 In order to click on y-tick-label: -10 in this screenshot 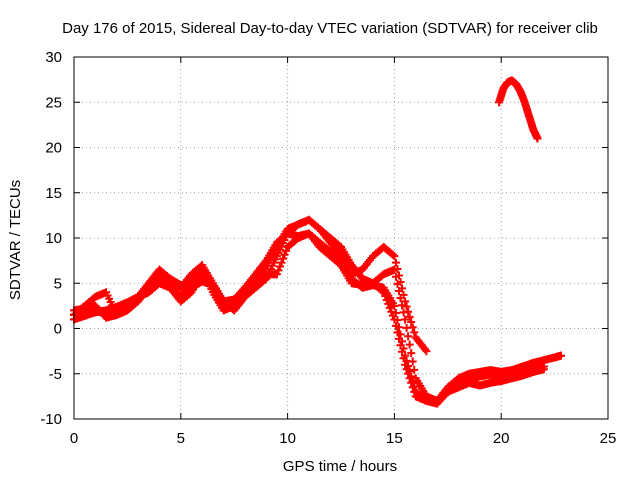, I will do `click(51, 419)`.